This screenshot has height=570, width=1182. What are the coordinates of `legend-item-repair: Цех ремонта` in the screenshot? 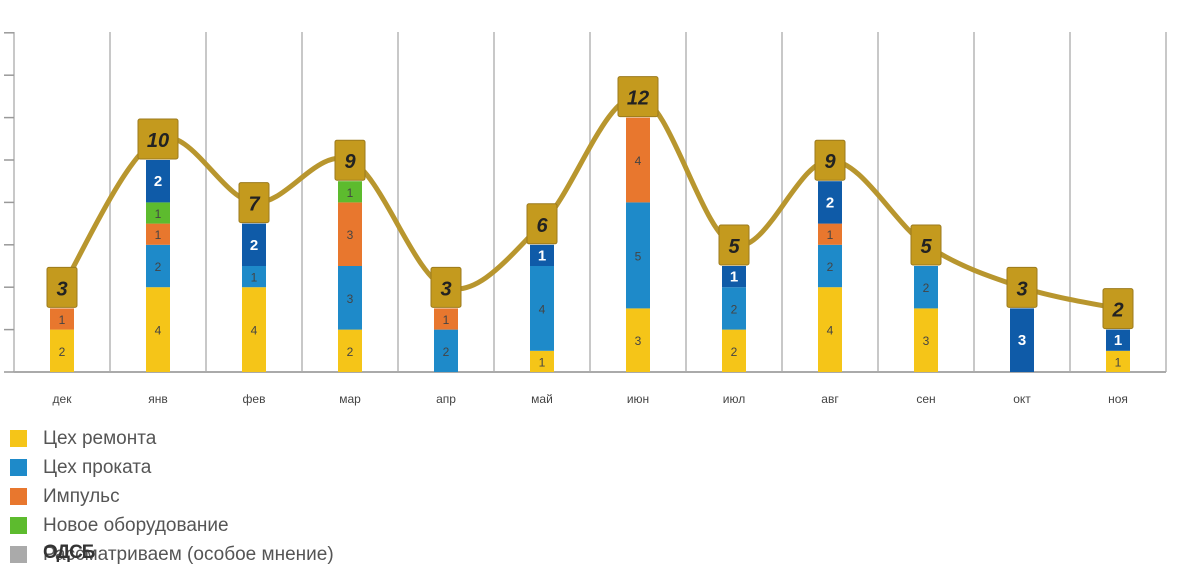 It's located at (172, 438).